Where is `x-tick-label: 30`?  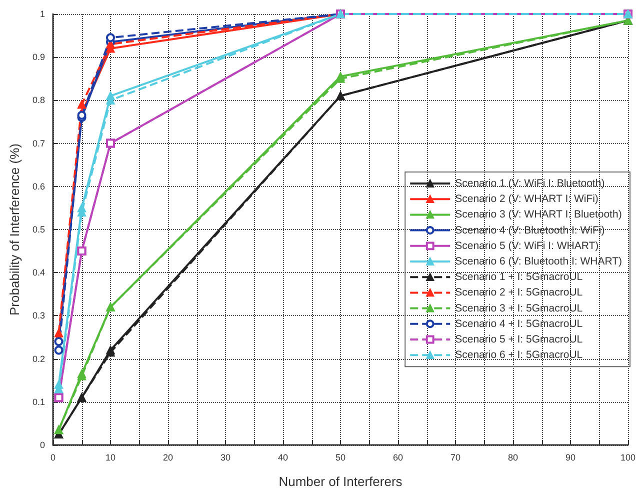
x-tick-label: 30 is located at coordinates (225, 457).